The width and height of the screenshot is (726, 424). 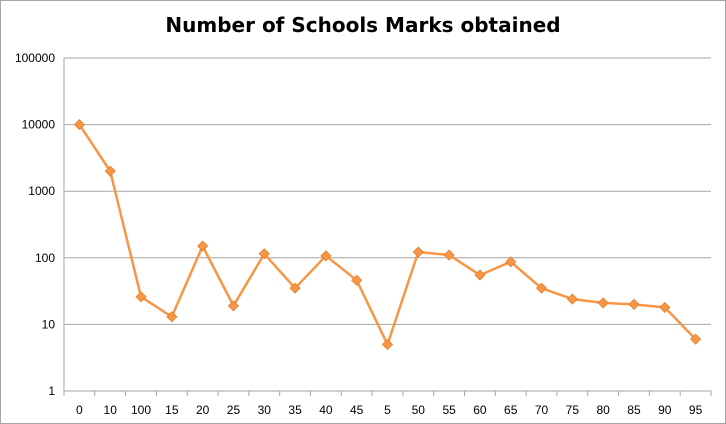 What do you see at coordinates (603, 410) in the screenshot?
I see `x-tick-label-17: 80` at bounding box center [603, 410].